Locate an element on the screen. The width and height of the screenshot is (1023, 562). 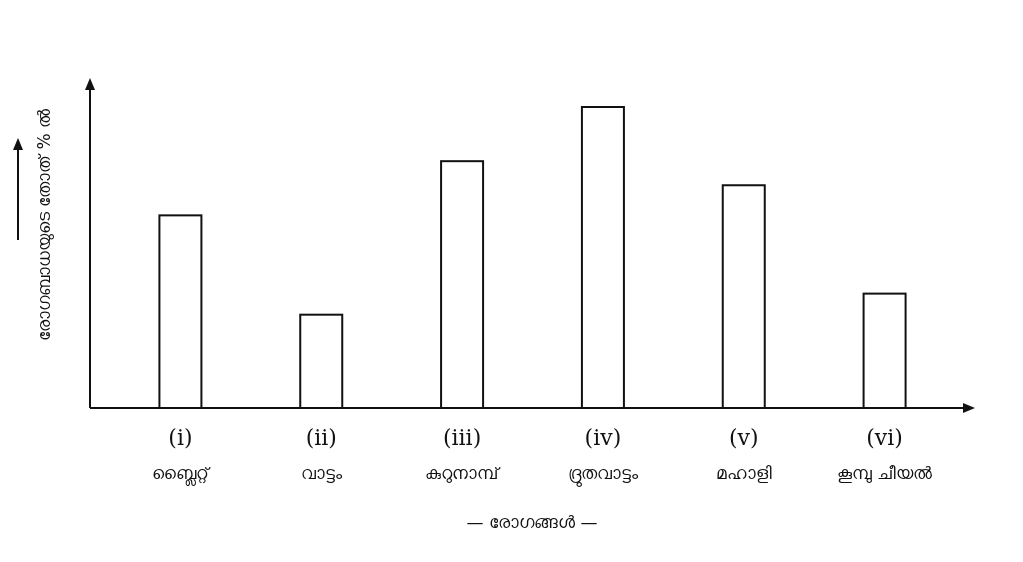
x-tick-label: (vi) കൂമ്പു ചീയൽ is located at coordinates (884, 454).